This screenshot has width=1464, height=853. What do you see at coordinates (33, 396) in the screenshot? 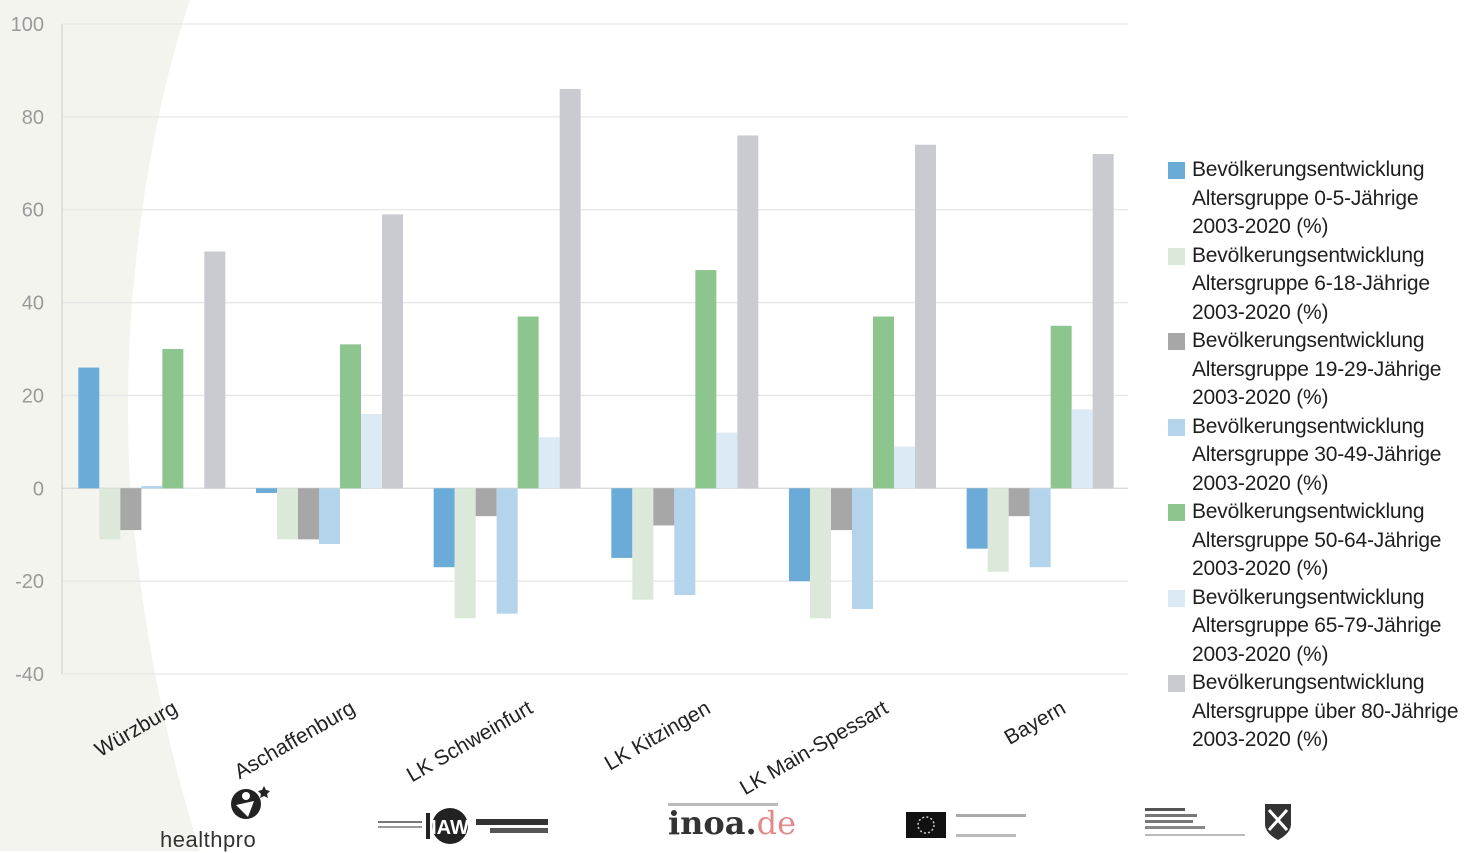
I see `y-tick-label: 20` at bounding box center [33, 396].